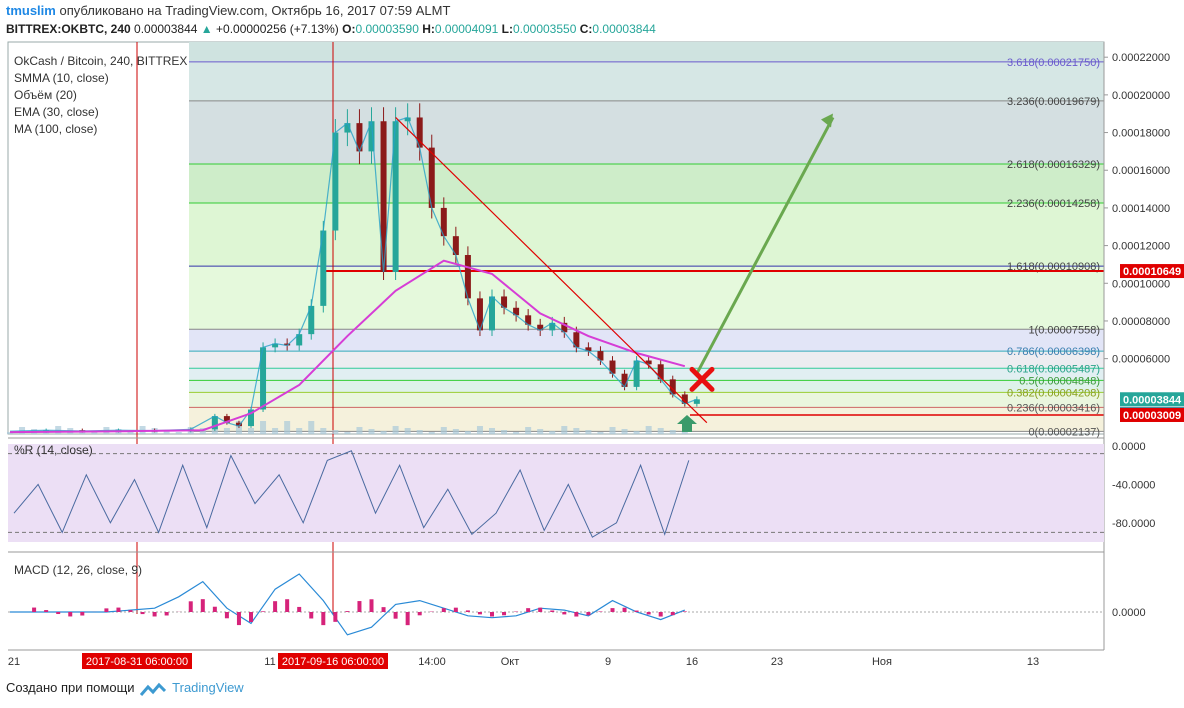  What do you see at coordinates (31, 10) in the screenshot?
I see `username-link: tmuslim` at bounding box center [31, 10].